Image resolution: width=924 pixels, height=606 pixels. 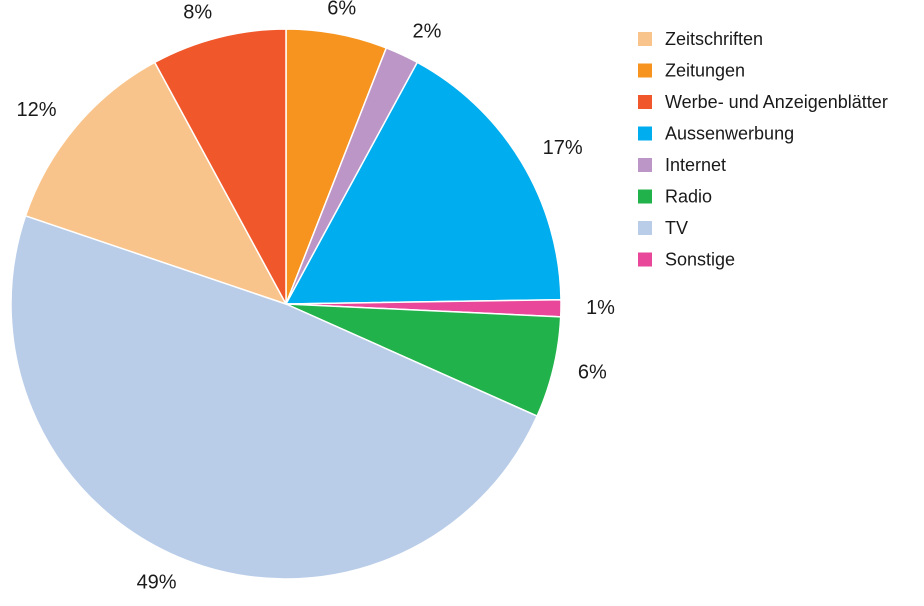 I want to click on legend-label-werbe-und-anzeigenblätter: Werbe- und Anzeigenblätter, so click(x=776, y=102).